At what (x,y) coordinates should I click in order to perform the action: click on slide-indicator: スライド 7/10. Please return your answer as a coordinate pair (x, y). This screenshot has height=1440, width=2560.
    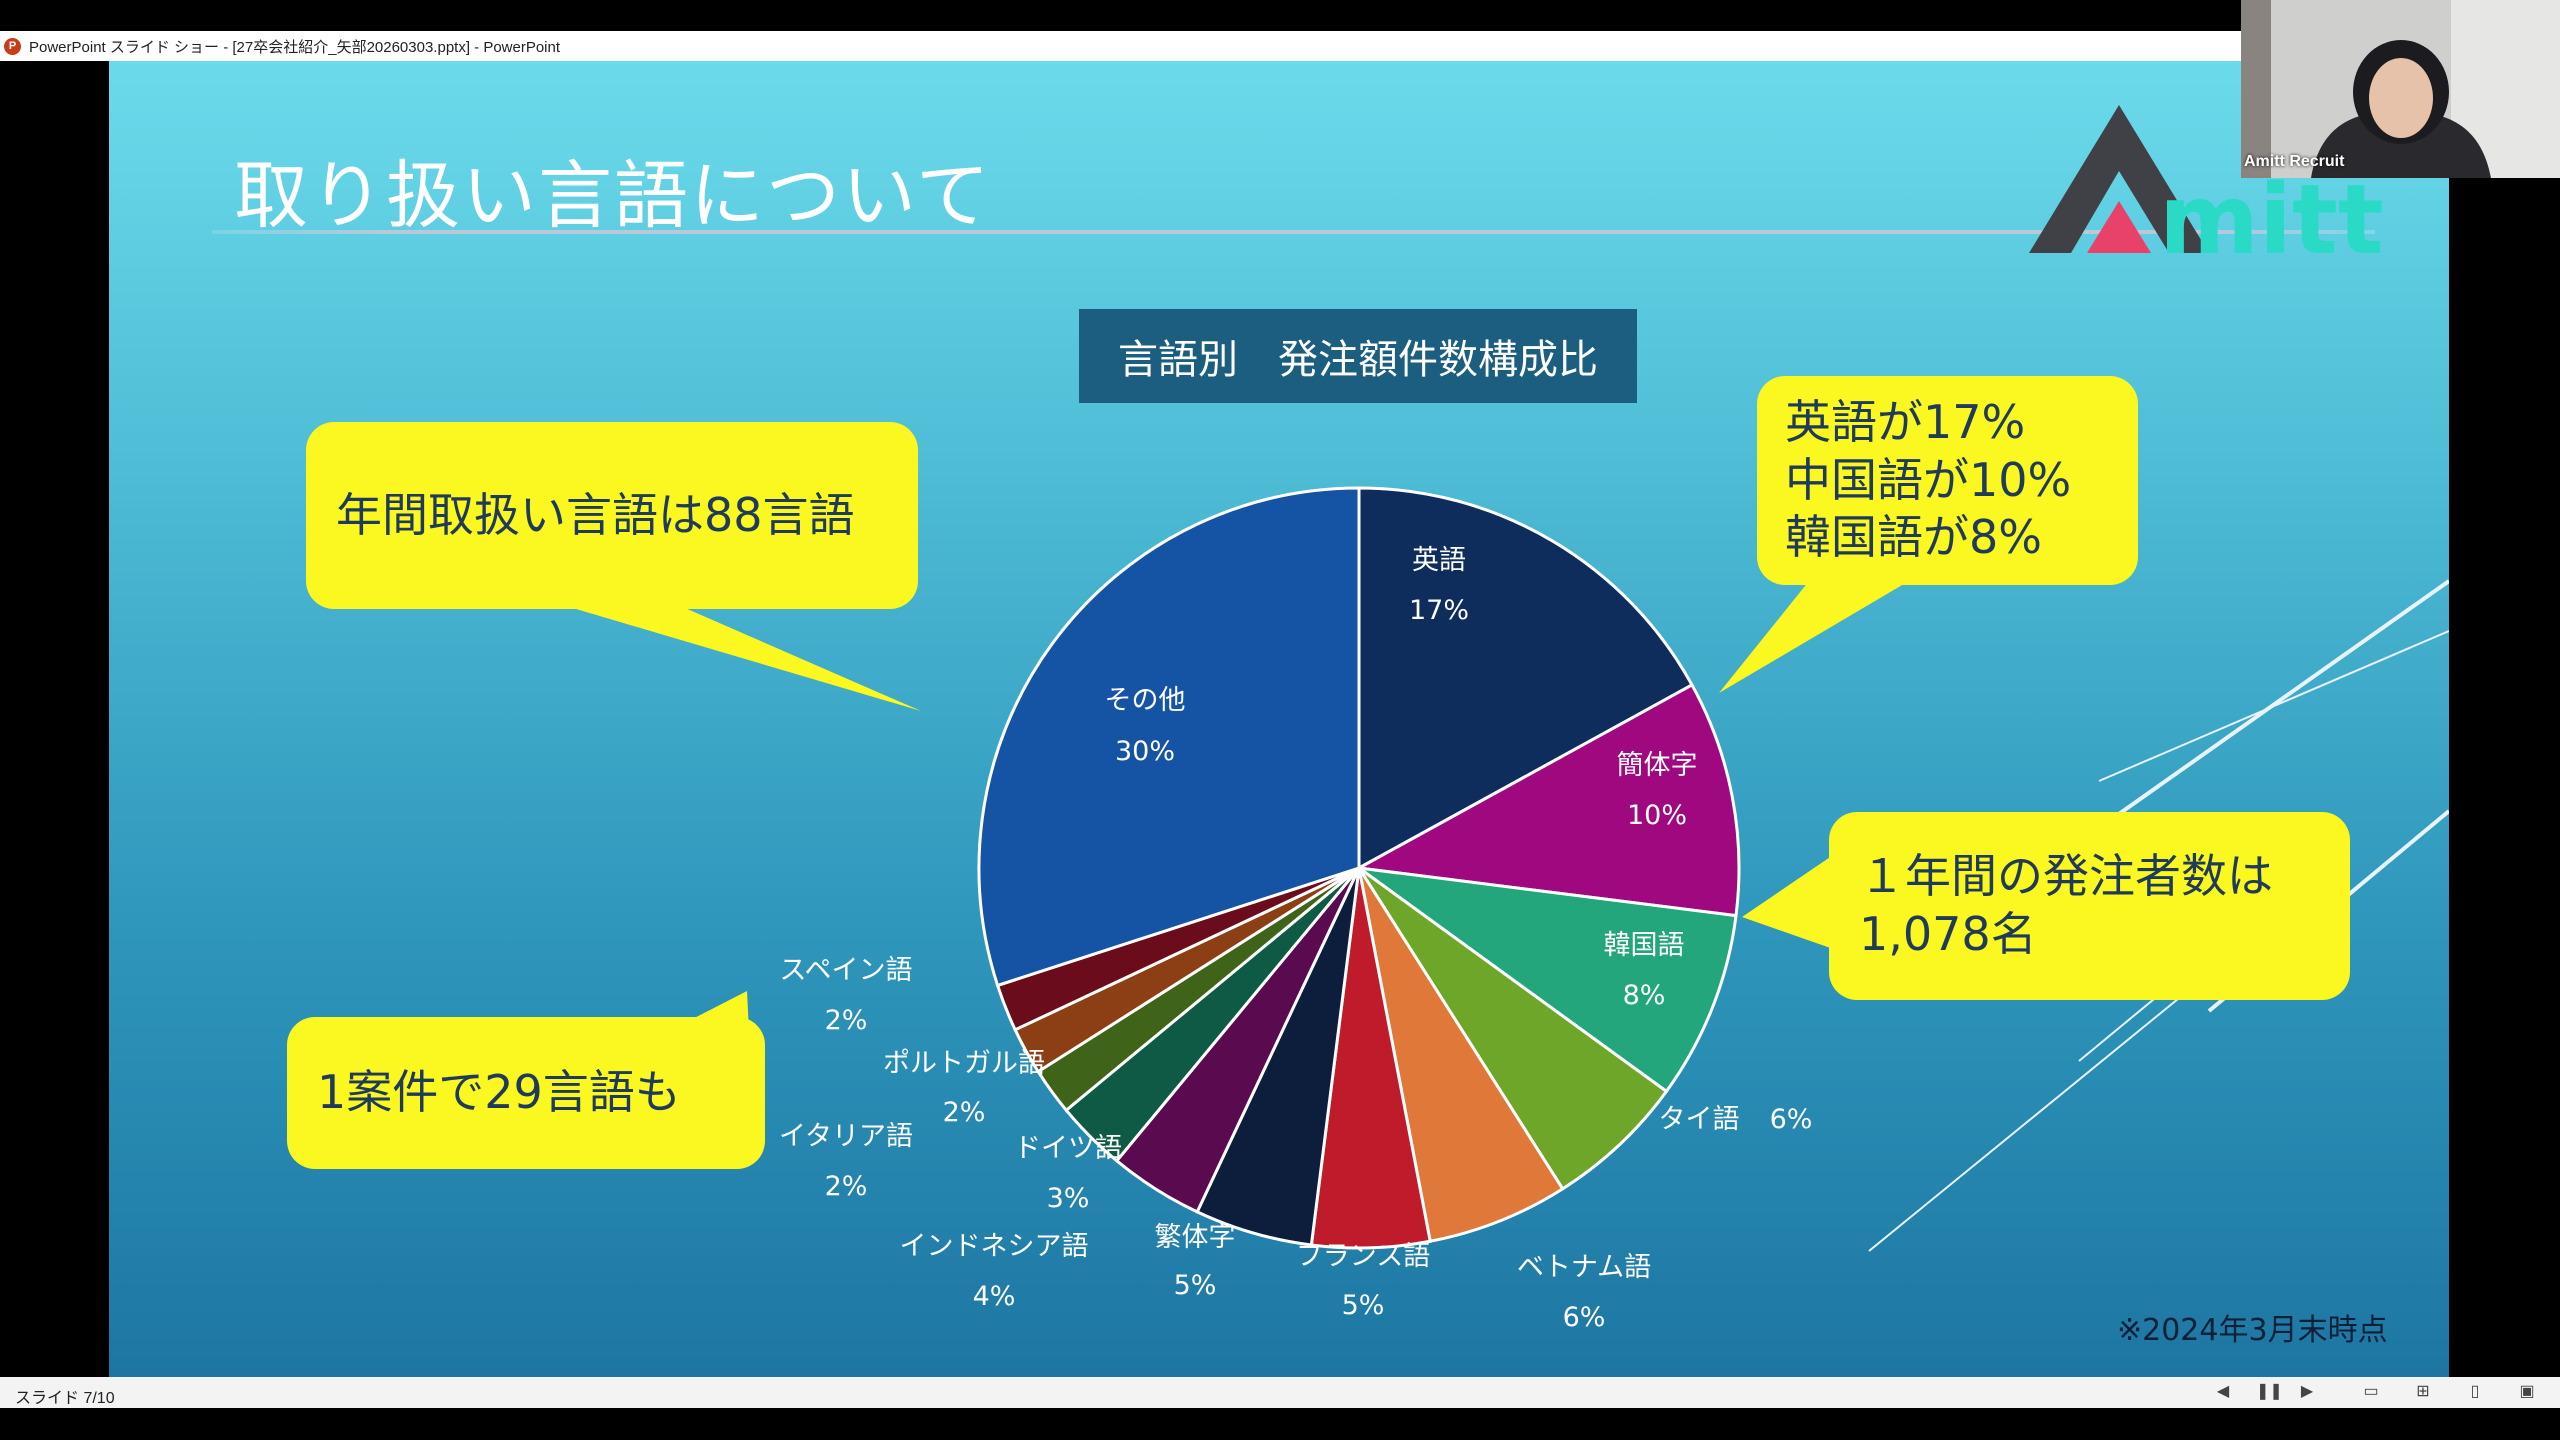
    Looking at the image, I should click on (65, 1398).